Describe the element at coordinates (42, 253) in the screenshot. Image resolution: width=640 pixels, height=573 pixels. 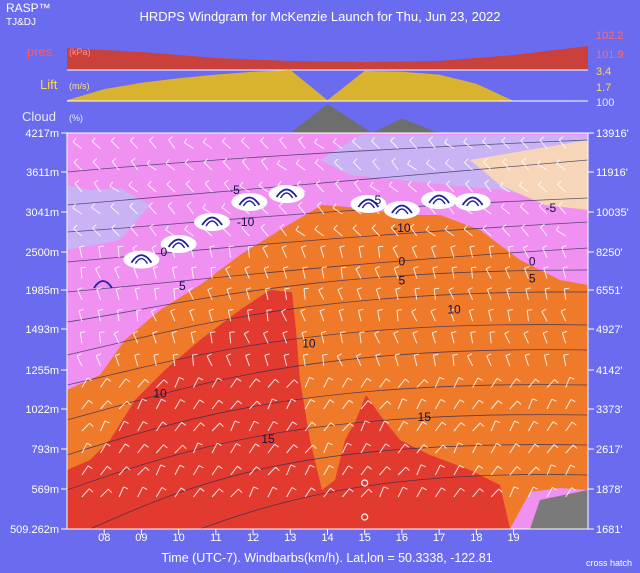
I see `y-left-tick-label: 2500m` at that location.